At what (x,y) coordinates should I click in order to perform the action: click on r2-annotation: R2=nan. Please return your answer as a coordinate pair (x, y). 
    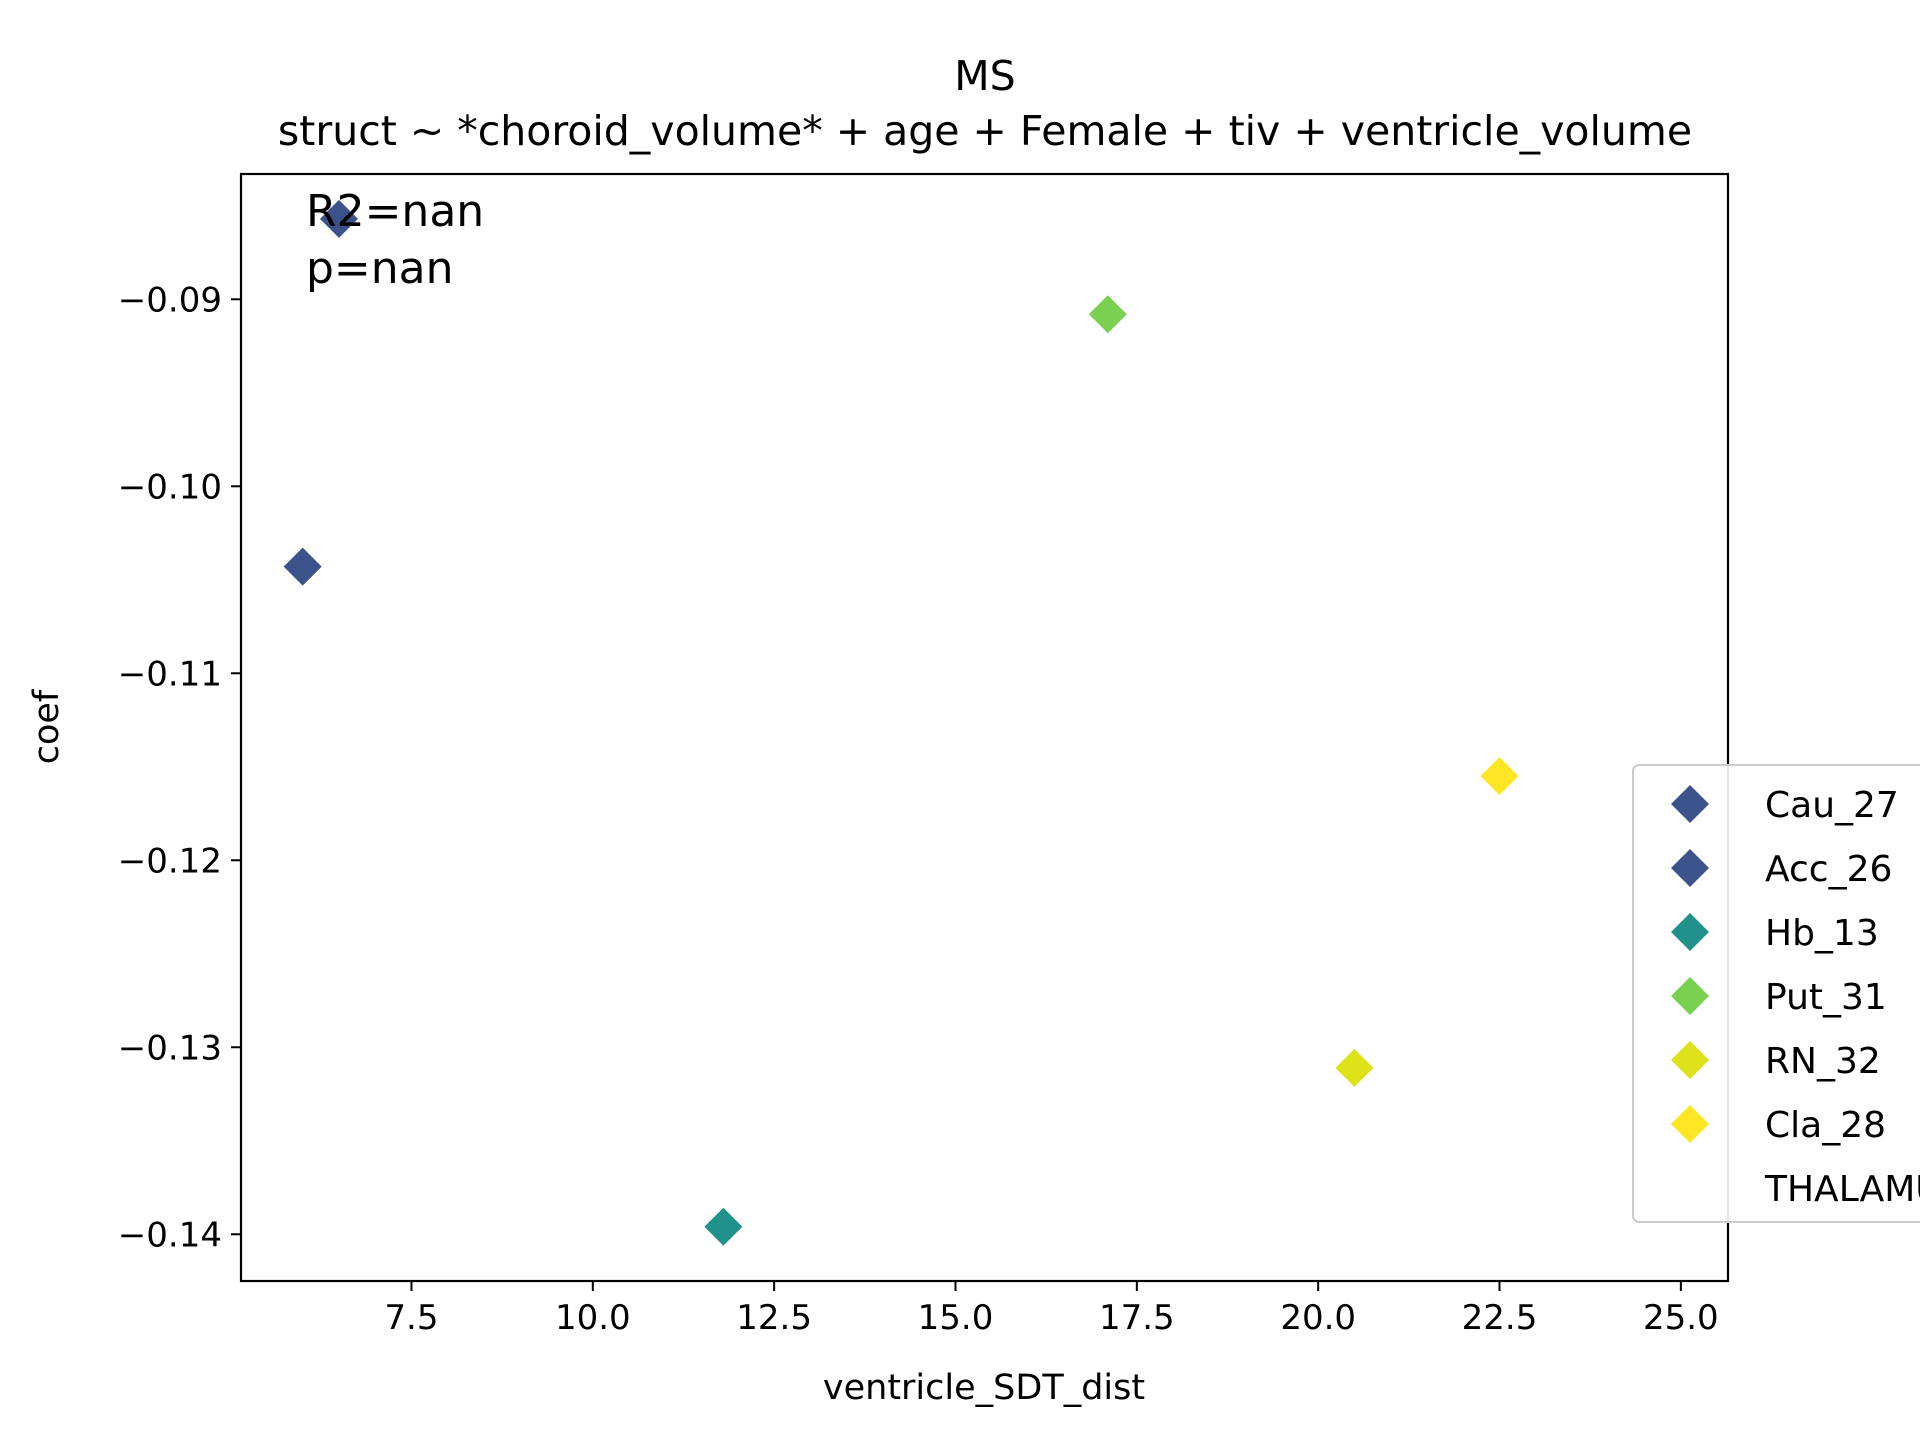
    Looking at the image, I should click on (395, 211).